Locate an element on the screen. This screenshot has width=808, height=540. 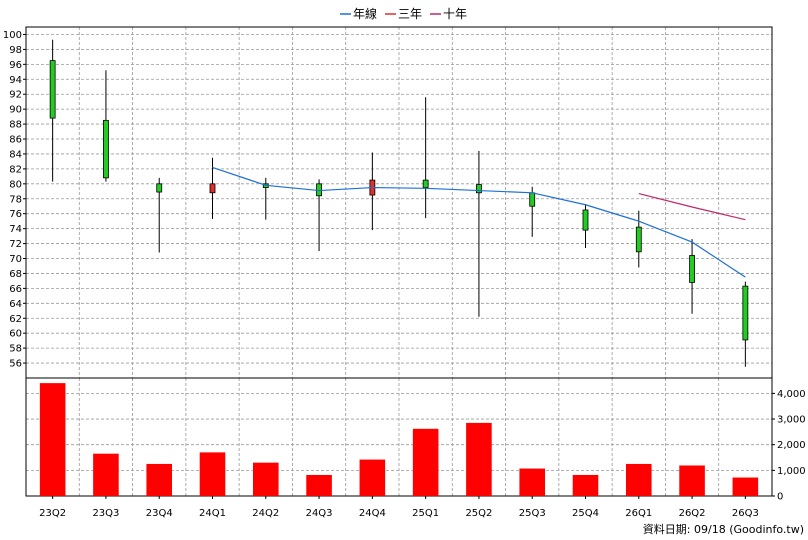
price-tick-label: 68 is located at coordinates (15, 274).